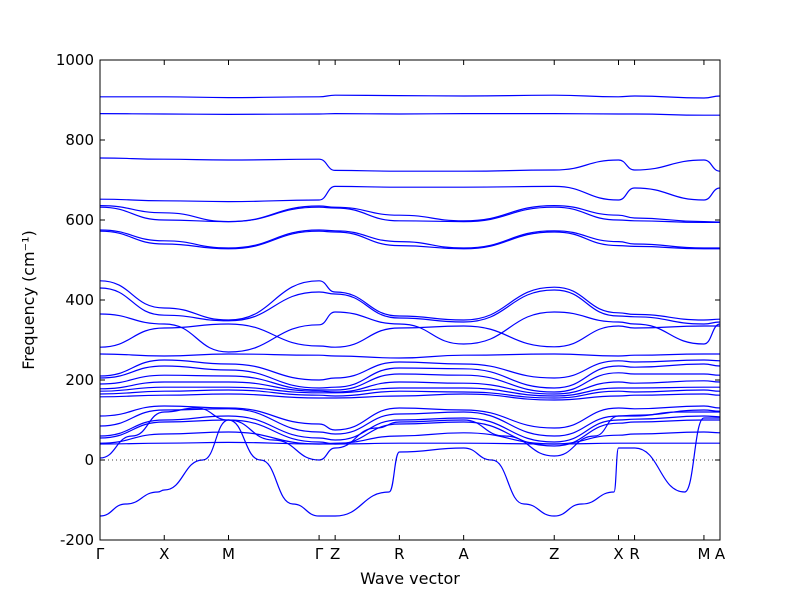  I want to click on y-tick-label: 0, so click(89, 460).